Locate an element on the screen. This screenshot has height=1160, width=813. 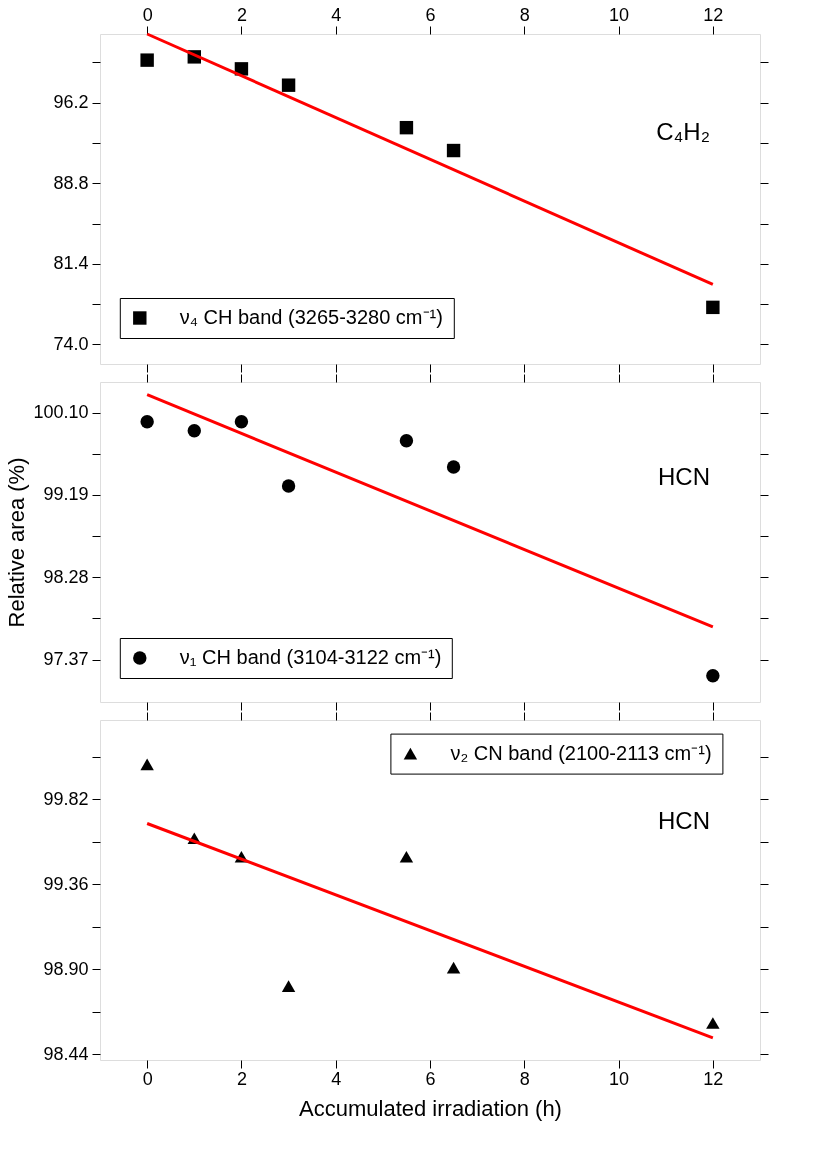
y-tick-label: 96.2 is located at coordinates (71, 102).